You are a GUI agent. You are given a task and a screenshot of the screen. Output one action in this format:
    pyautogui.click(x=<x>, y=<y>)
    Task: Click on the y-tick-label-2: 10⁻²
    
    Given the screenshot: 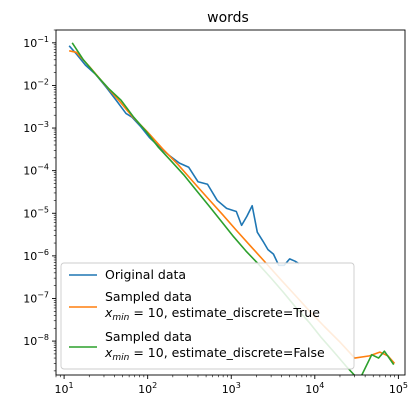 What is the action you would take?
    pyautogui.click(x=36, y=84)
    